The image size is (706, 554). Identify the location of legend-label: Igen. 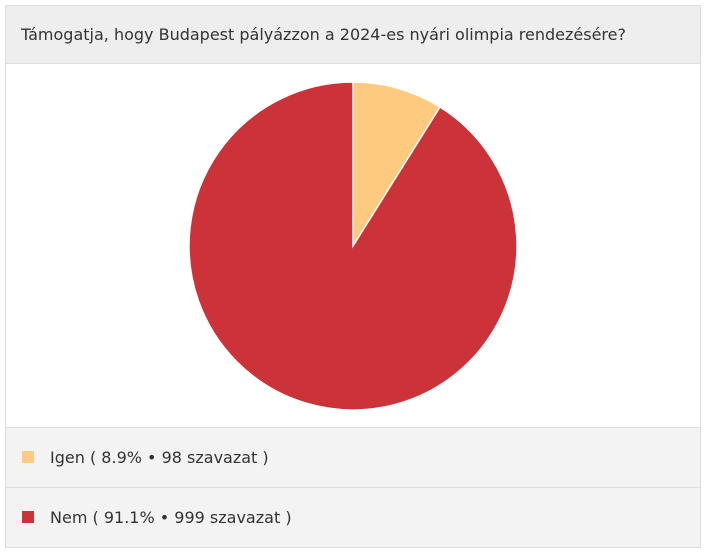
(67, 457).